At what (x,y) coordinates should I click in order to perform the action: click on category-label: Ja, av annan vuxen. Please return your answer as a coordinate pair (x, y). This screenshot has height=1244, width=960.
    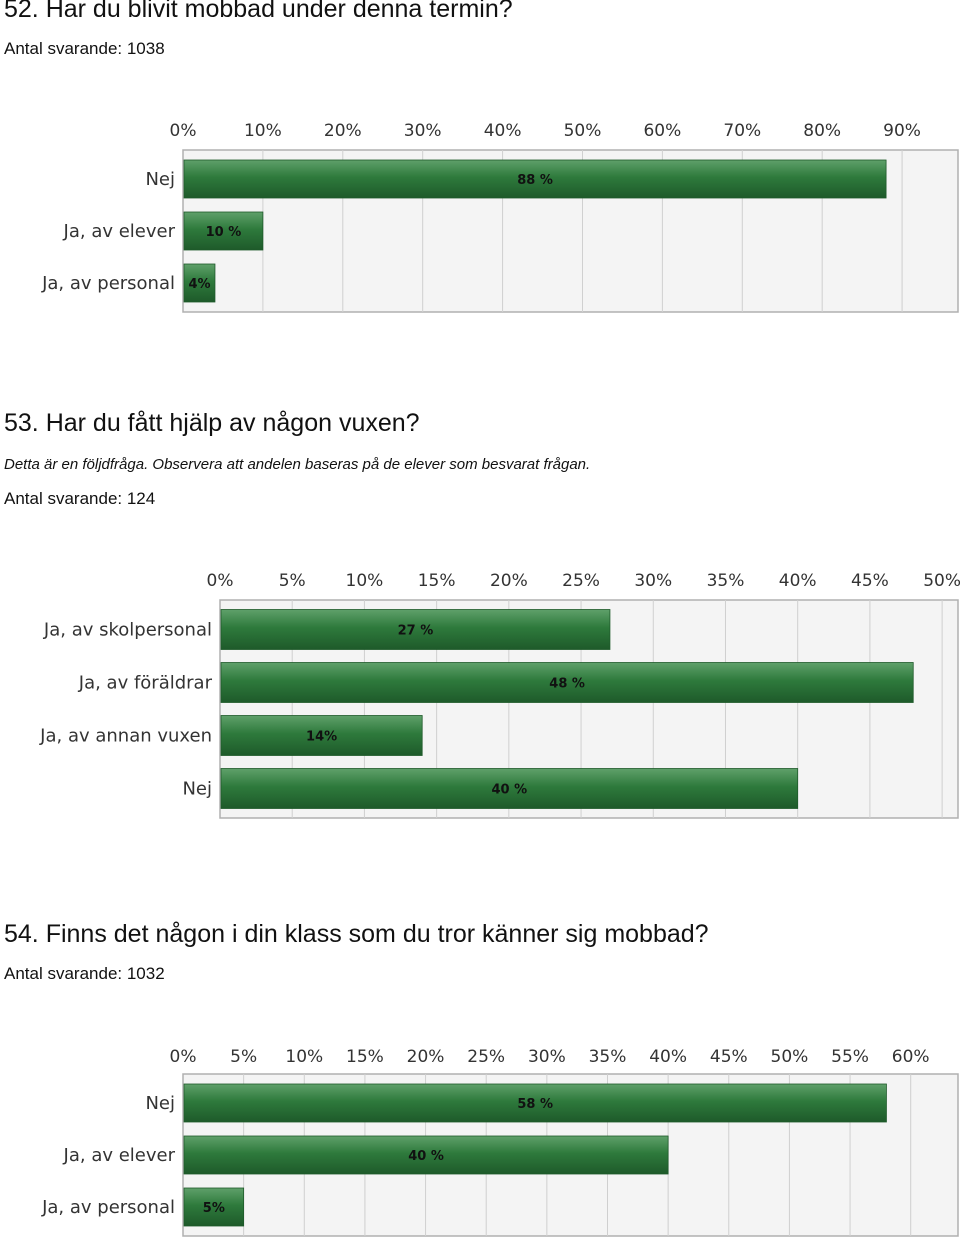
    Looking at the image, I should click on (125, 736).